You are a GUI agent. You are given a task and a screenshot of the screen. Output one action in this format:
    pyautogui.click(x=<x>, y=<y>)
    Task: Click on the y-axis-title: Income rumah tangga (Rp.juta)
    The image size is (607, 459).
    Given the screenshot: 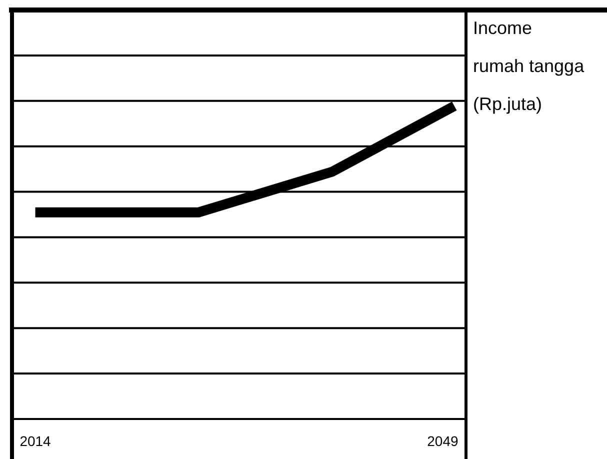 What is the action you would take?
    pyautogui.click(x=529, y=66)
    